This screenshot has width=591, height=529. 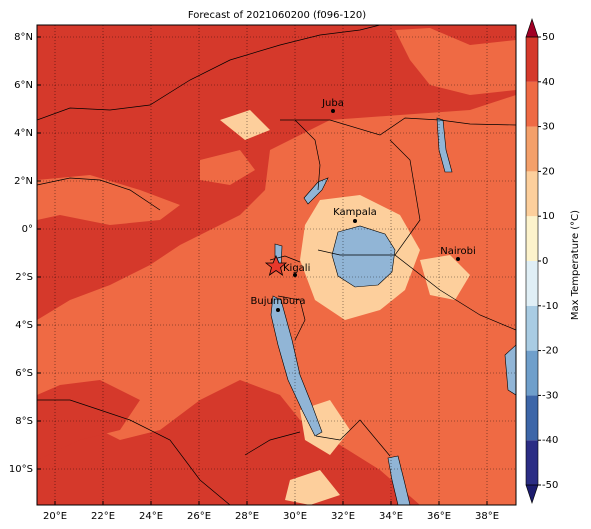 What do you see at coordinates (343, 516) in the screenshot?
I see `x-tick-label: 32°E` at bounding box center [343, 516].